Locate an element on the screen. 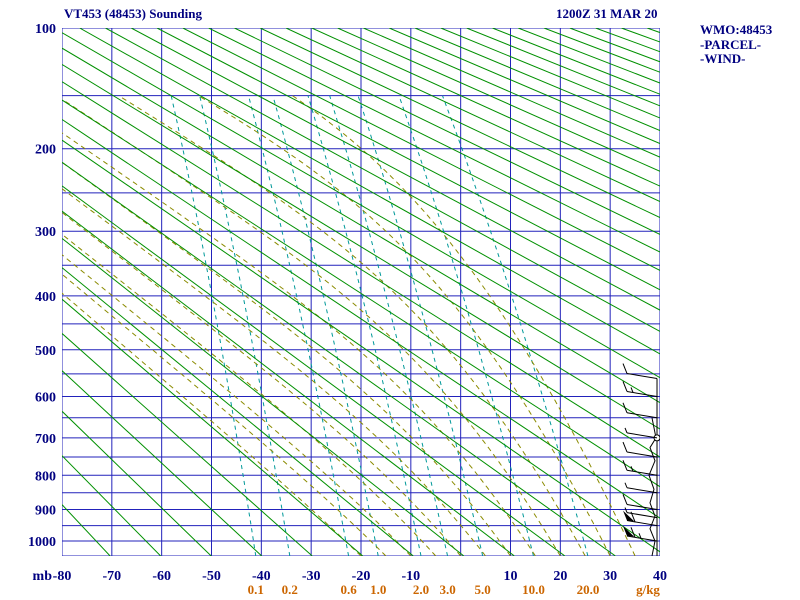  pressure-label: 800 is located at coordinates (45, 476).